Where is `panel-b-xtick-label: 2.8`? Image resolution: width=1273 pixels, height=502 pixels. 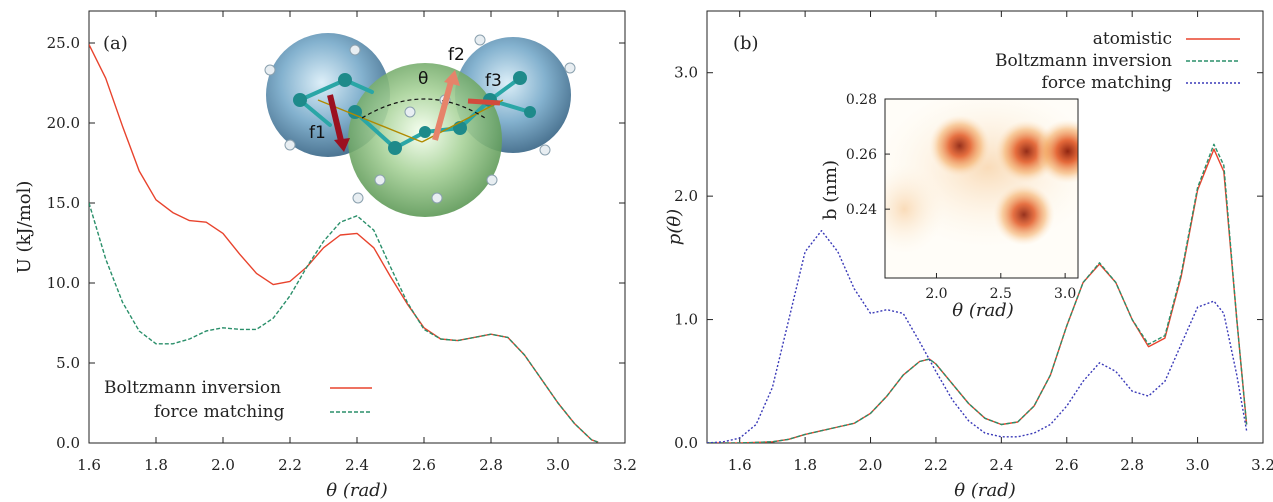 panel-b-xtick-label: 2.8 is located at coordinates (1132, 465).